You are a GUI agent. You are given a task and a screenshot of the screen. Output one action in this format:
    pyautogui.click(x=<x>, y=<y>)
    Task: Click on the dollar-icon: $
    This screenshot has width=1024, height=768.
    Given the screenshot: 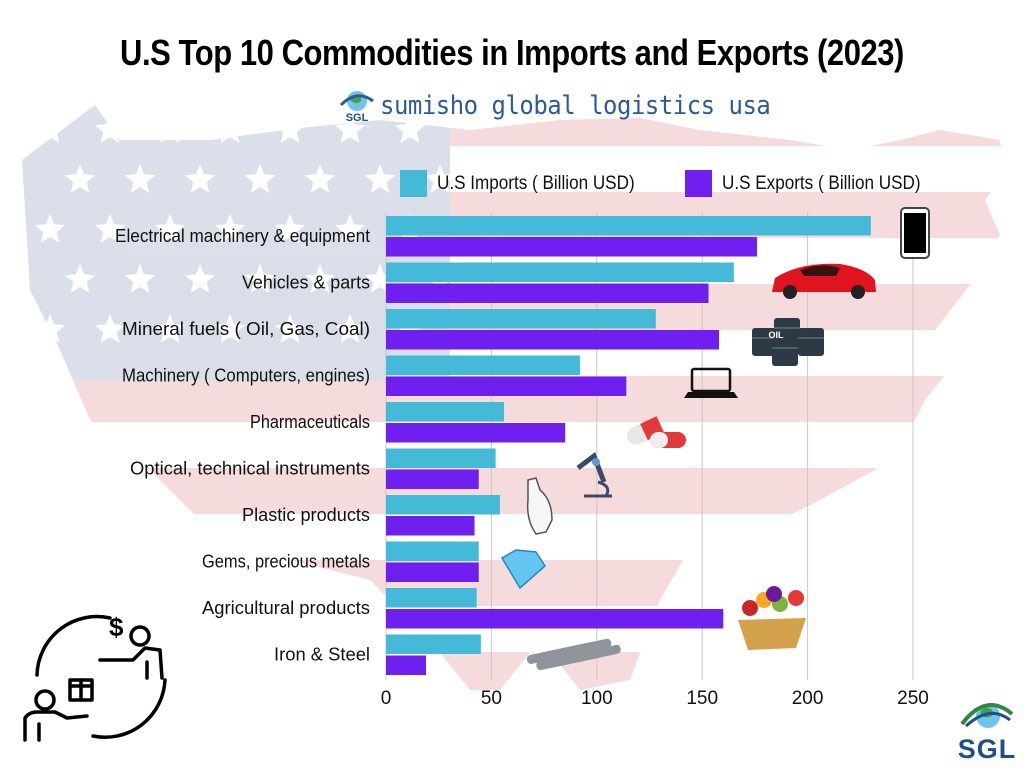 What is the action you would take?
    pyautogui.click(x=116, y=627)
    